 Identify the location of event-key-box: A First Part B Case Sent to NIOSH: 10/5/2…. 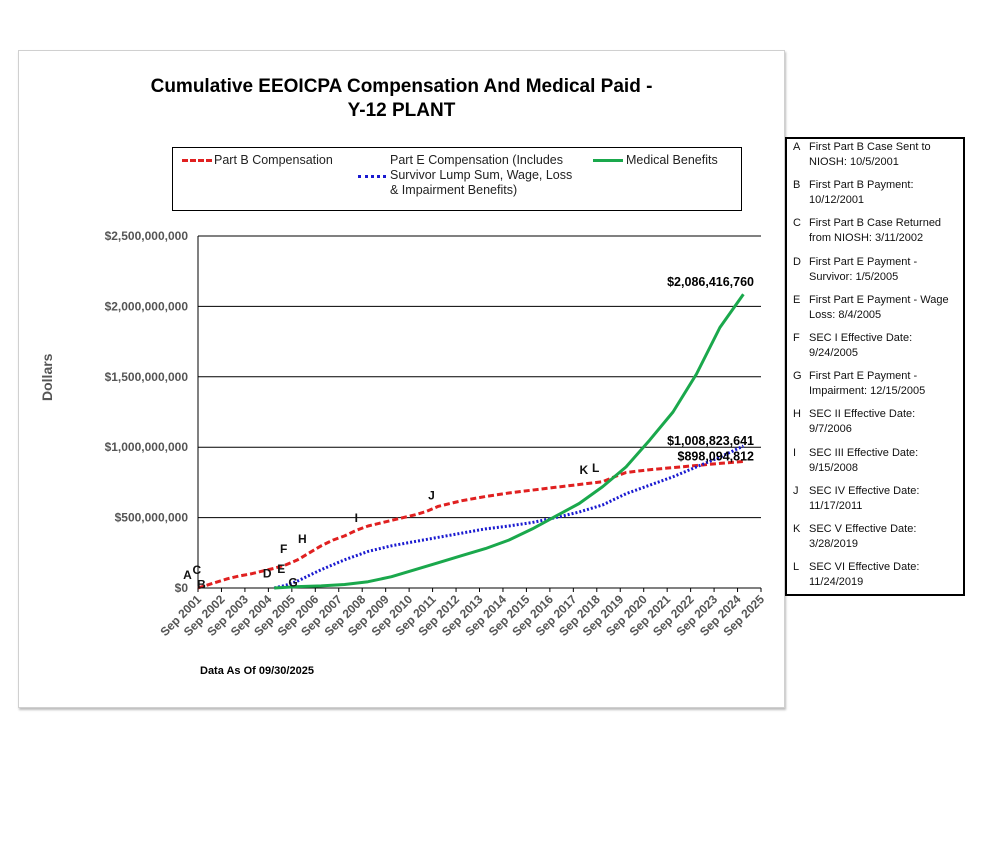
(875, 366).